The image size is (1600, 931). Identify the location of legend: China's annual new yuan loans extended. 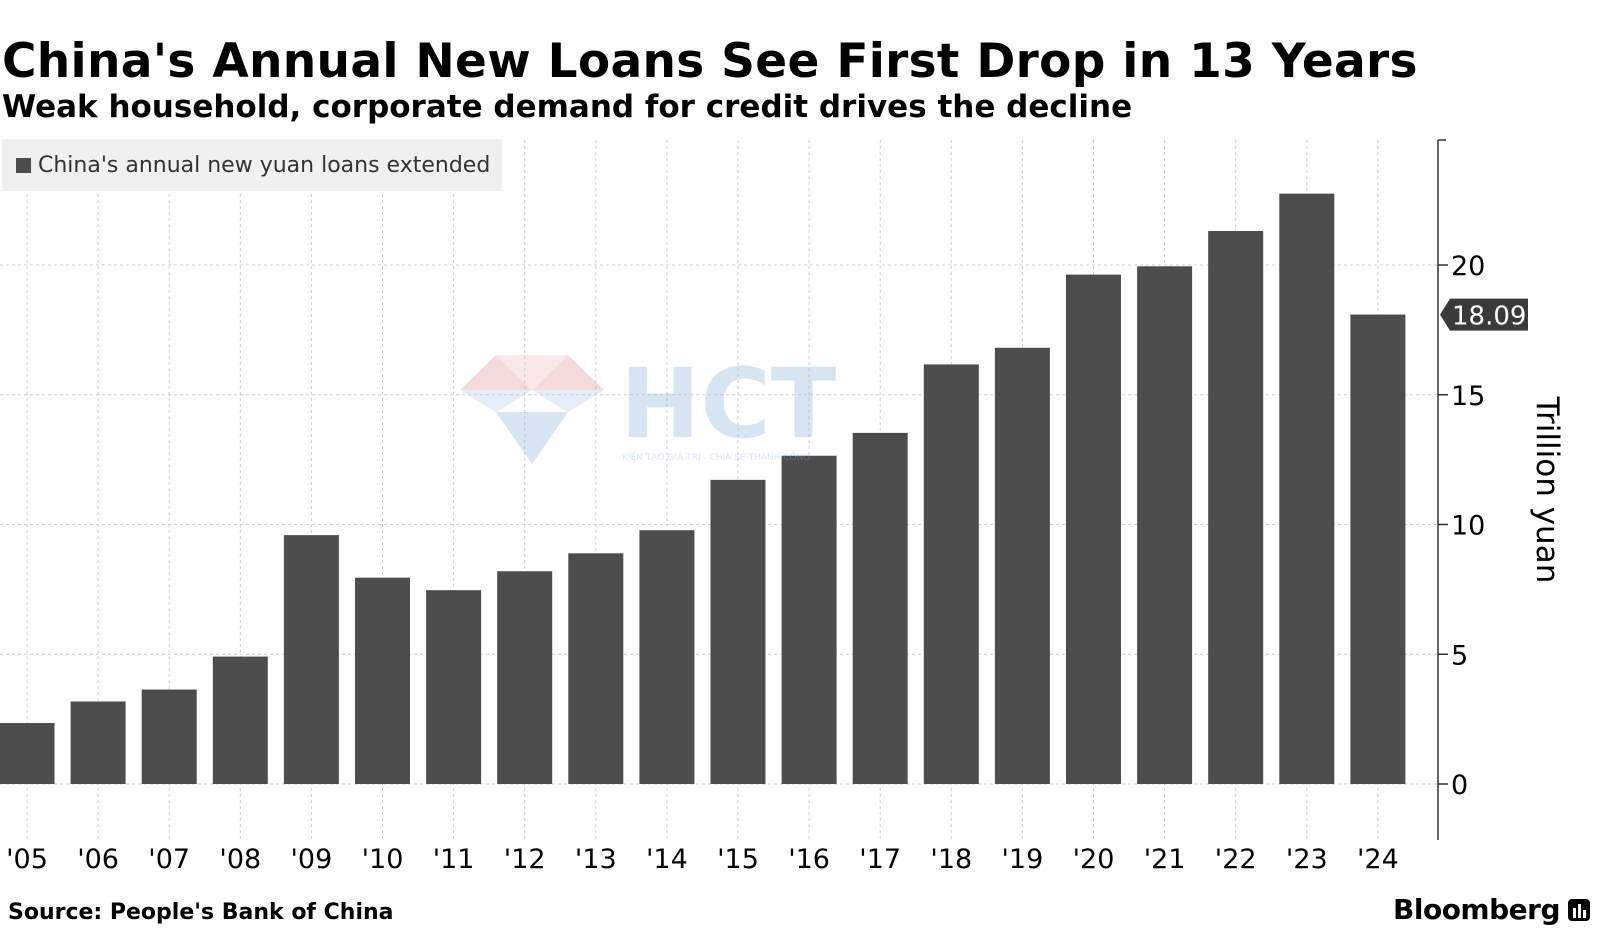
(252, 165).